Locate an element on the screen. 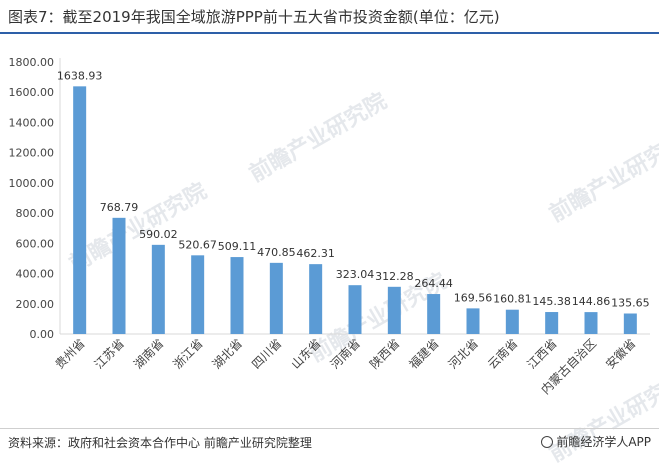  y-tick-label: 200.00 is located at coordinates (35, 304).